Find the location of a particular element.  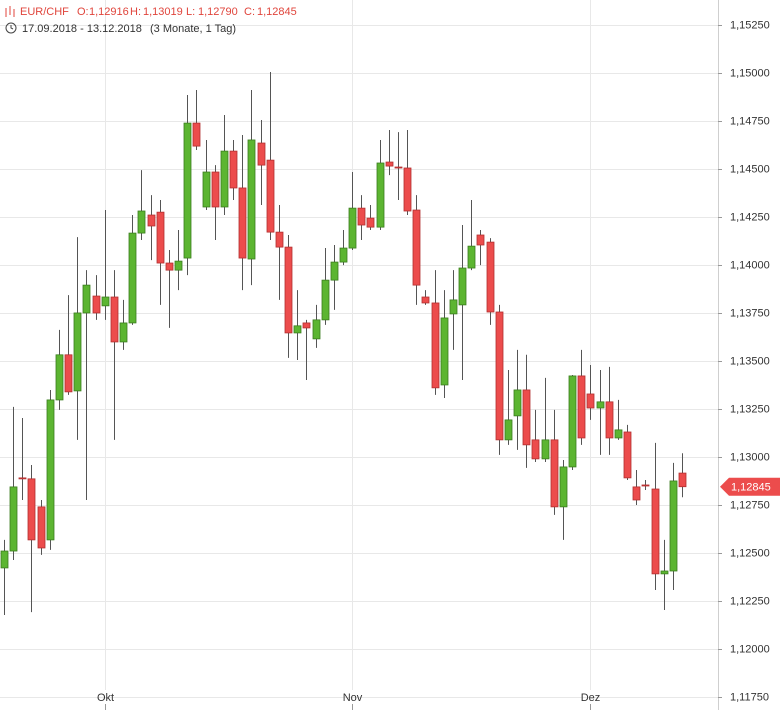

stat-value: 1,12845 is located at coordinates (277, 12).